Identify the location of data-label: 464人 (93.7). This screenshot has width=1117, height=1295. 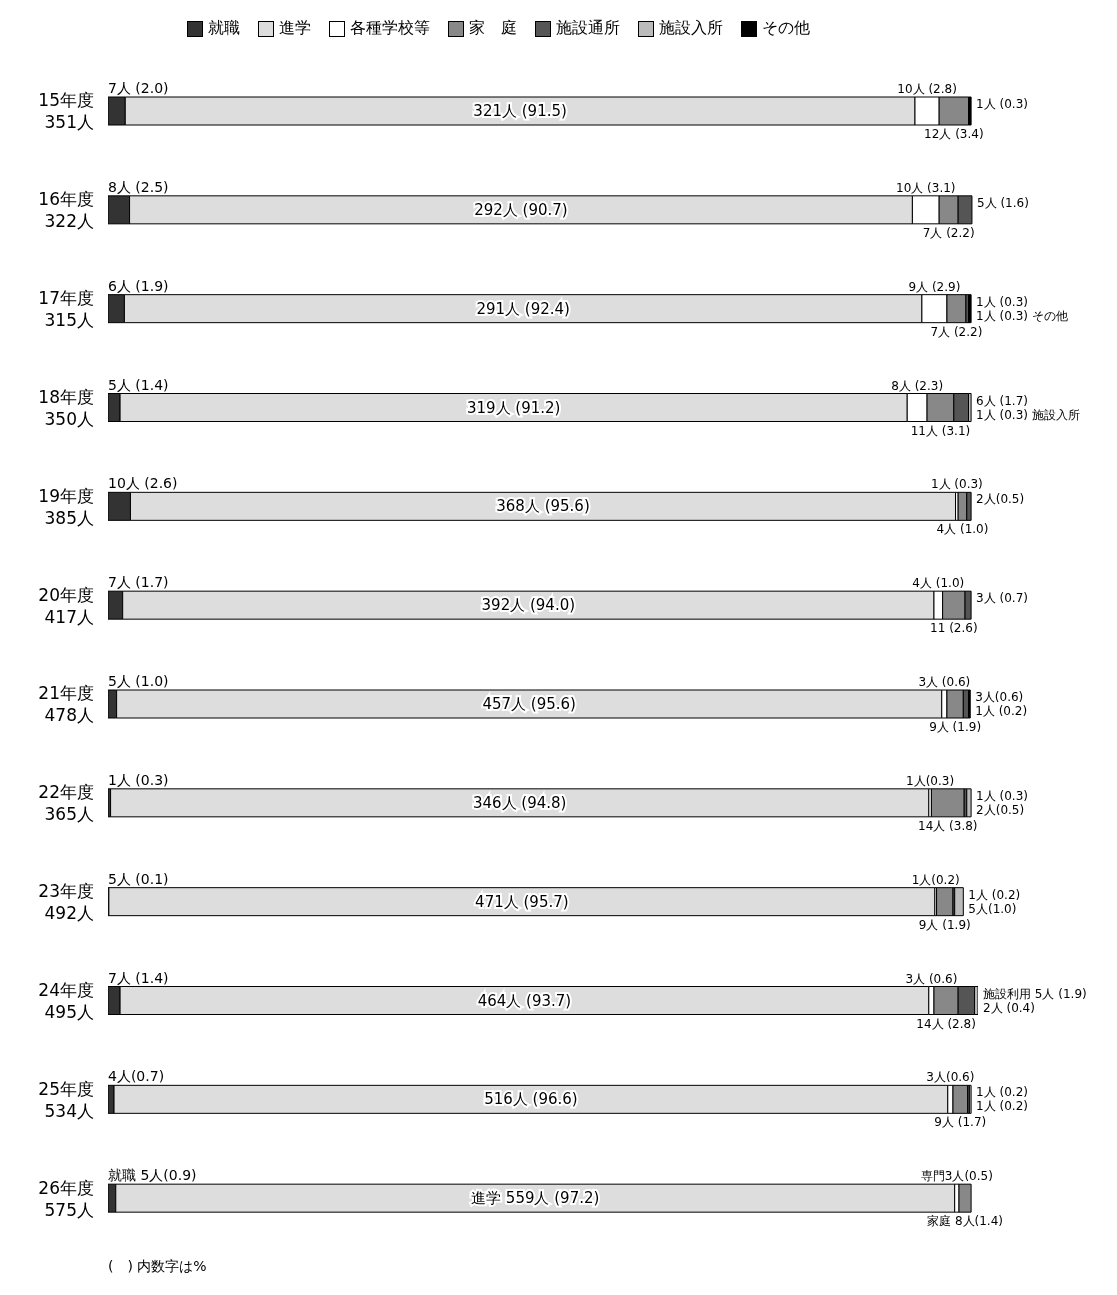
(524, 1000).